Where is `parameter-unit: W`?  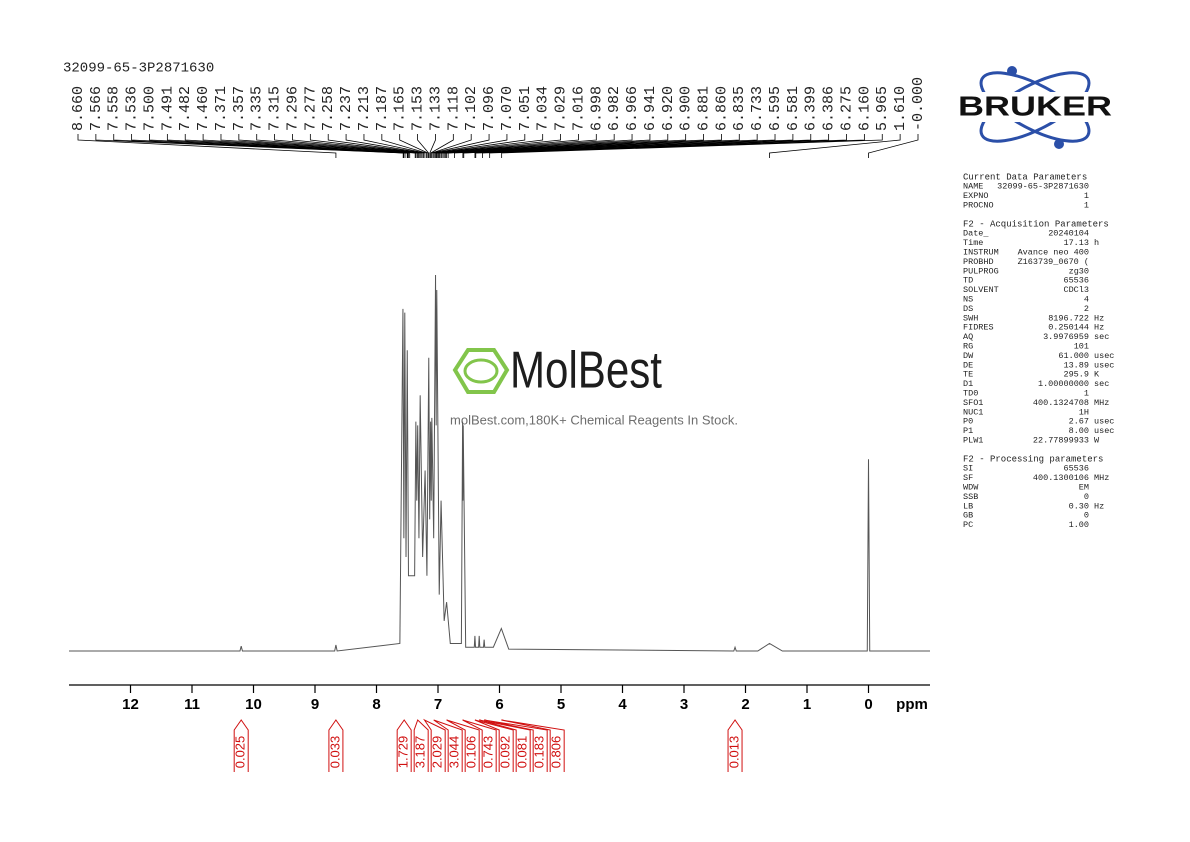 parameter-unit: W is located at coordinates (1097, 440).